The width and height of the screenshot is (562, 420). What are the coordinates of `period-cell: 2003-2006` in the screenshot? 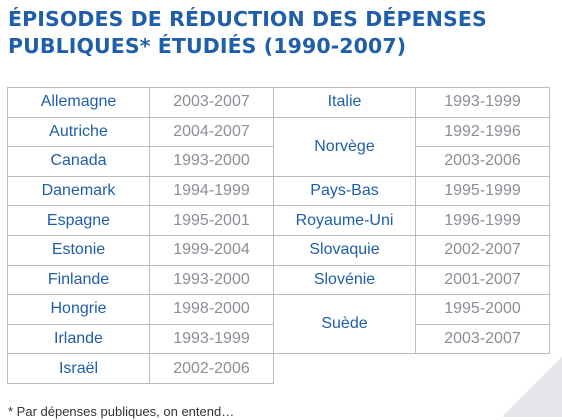 It's located at (482, 161).